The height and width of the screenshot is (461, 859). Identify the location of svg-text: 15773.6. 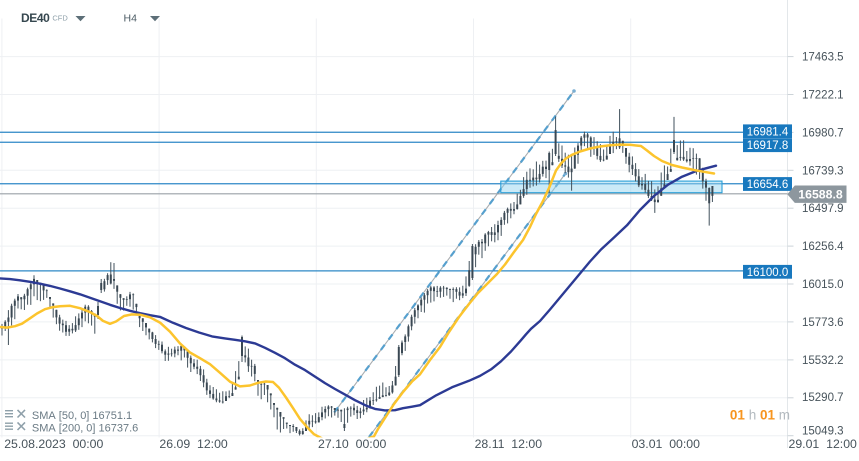
(823, 323).